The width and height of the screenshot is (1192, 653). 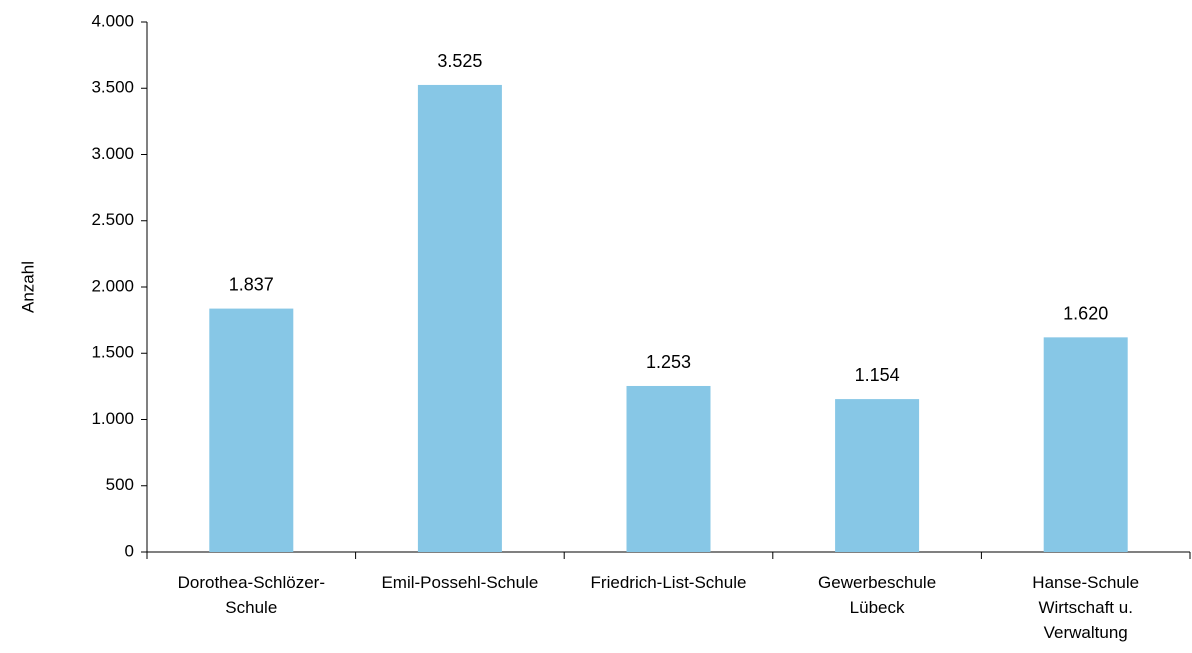 What do you see at coordinates (459, 61) in the screenshot?
I see `data-label: 3.525` at bounding box center [459, 61].